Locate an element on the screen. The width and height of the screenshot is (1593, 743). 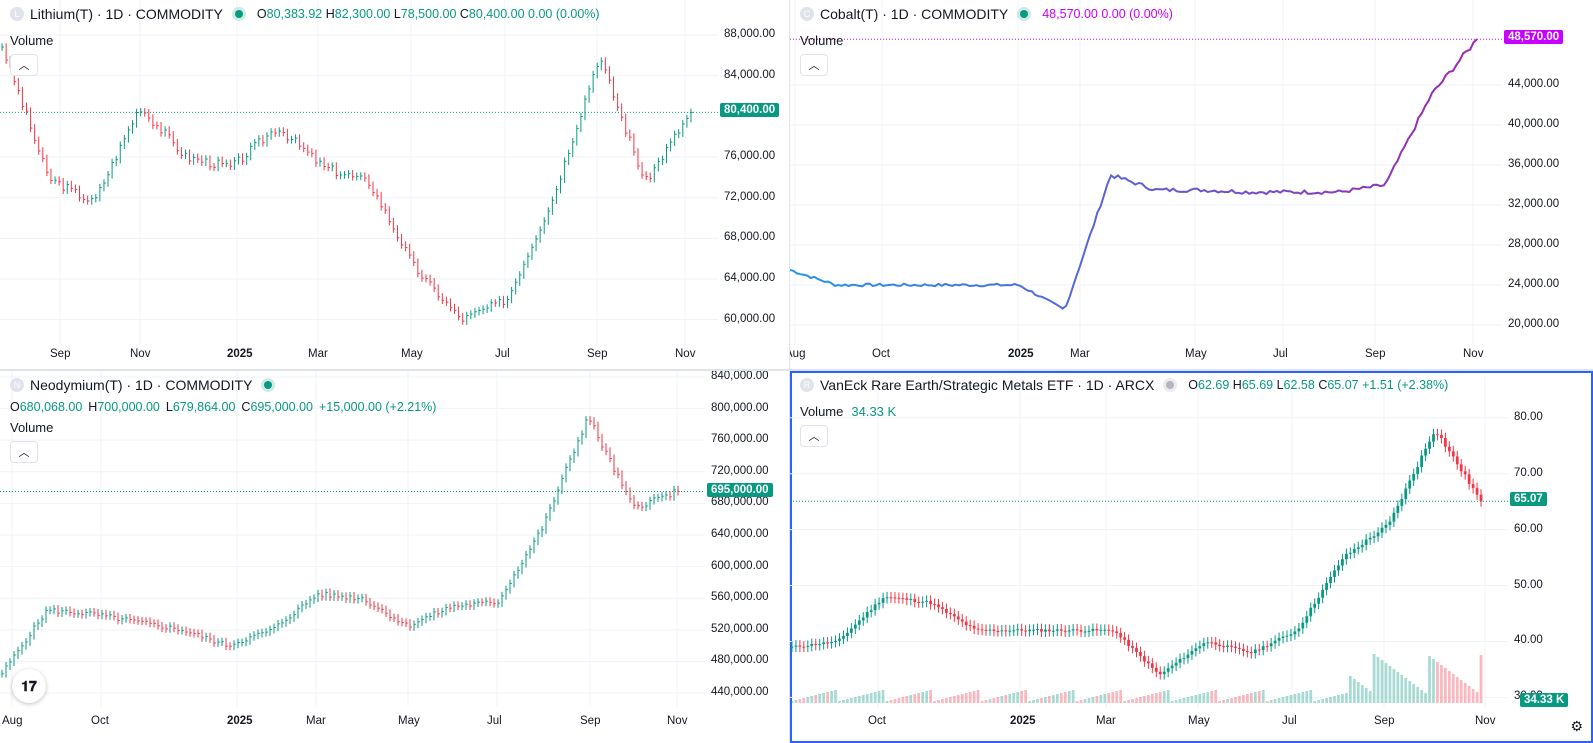
time-tick-label: Sep is located at coordinates (590, 721).